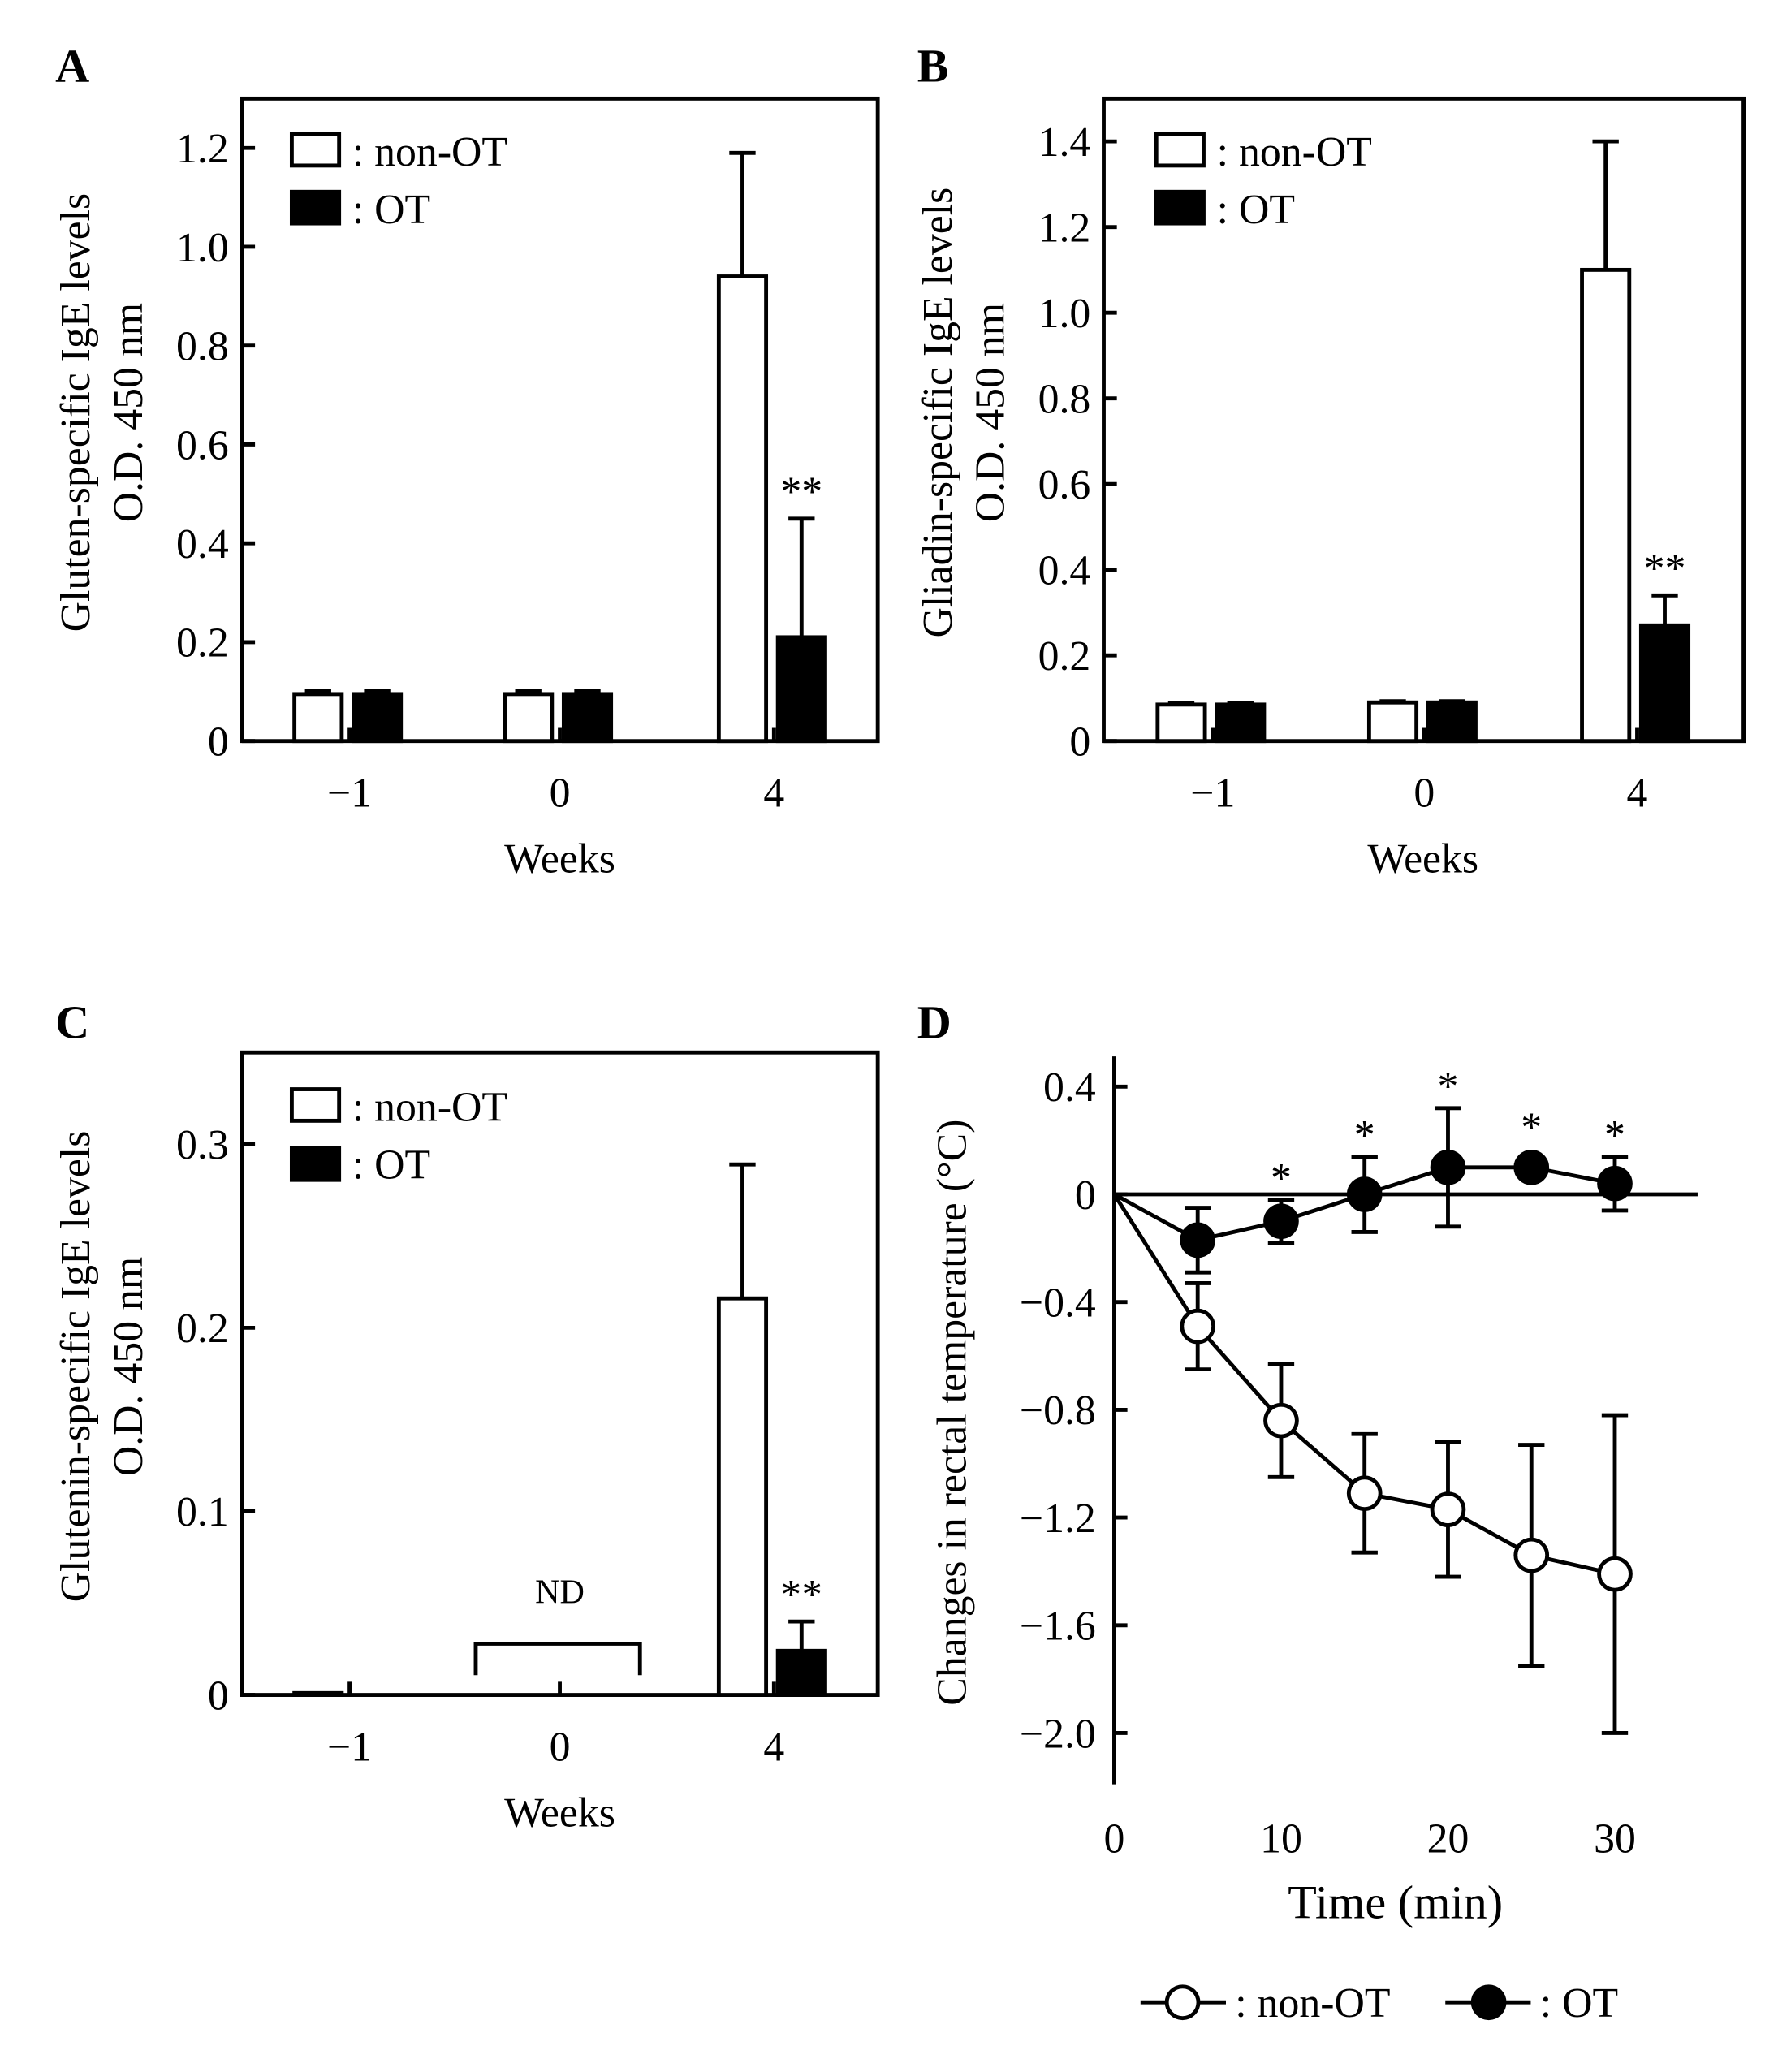 Image resolution: width=1791 pixels, height=2072 pixels. I want to click on y-axis-label-line1: Gliadin-specific IgE levels, so click(938, 413).